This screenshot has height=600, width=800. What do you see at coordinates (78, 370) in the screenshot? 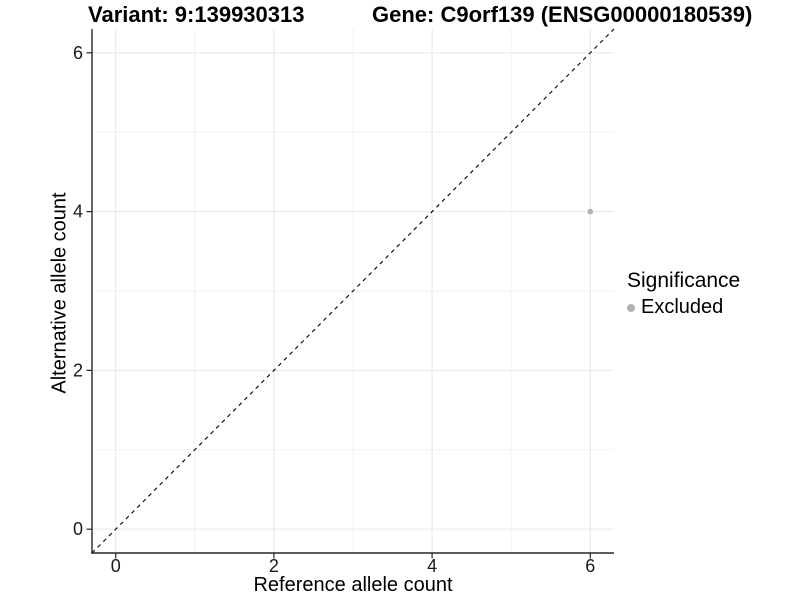
I see `y-tick-label: 2` at bounding box center [78, 370].